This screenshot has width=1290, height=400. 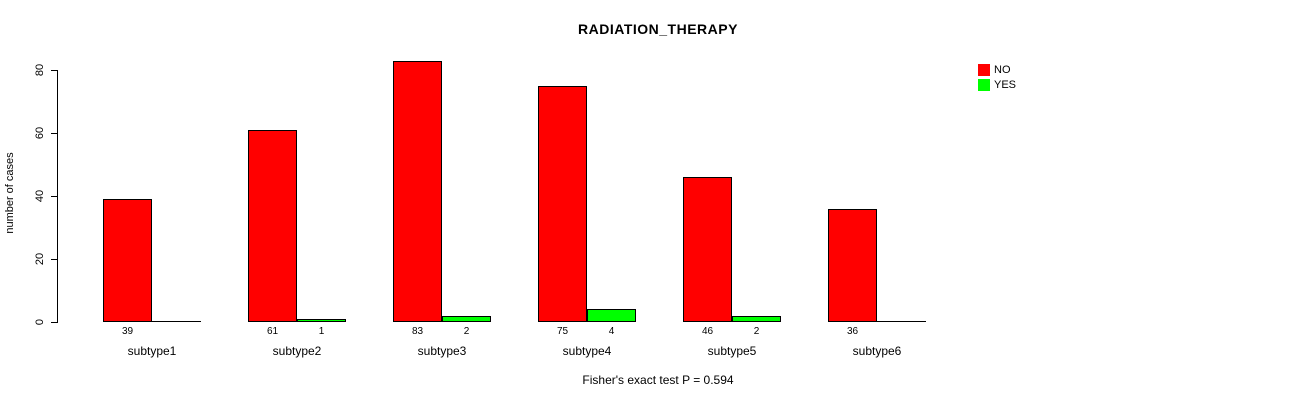 What do you see at coordinates (707, 331) in the screenshot?
I see `bar-value-label-no-subtype5: 46` at bounding box center [707, 331].